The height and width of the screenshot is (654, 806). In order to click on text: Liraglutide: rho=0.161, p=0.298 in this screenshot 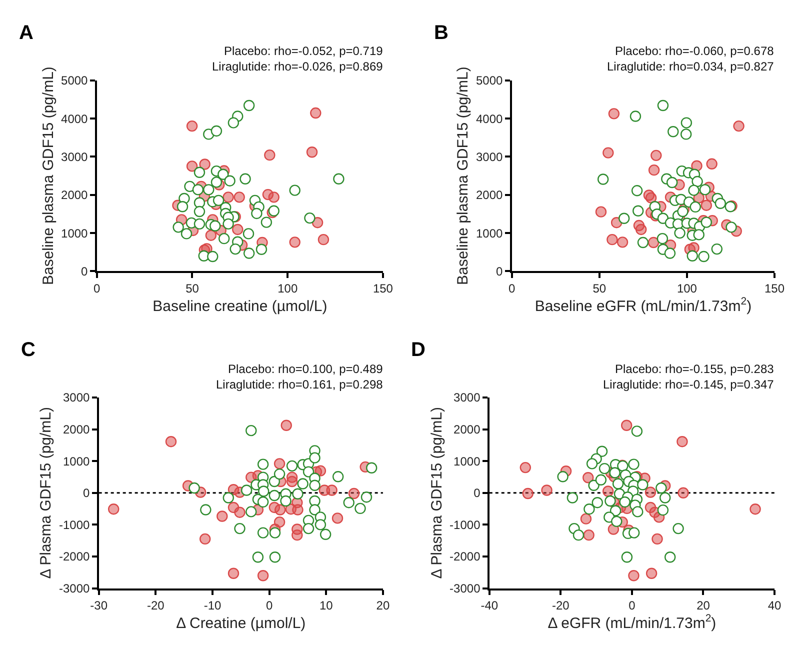, I will do `click(300, 385)`.